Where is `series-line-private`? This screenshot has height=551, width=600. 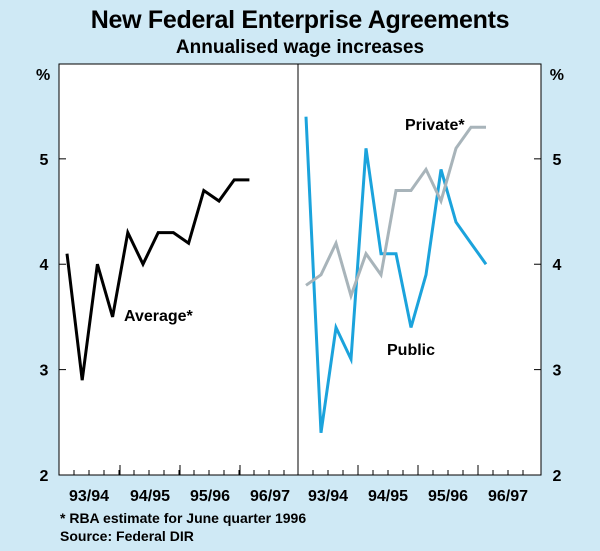 series-line-private is located at coordinates (395, 213).